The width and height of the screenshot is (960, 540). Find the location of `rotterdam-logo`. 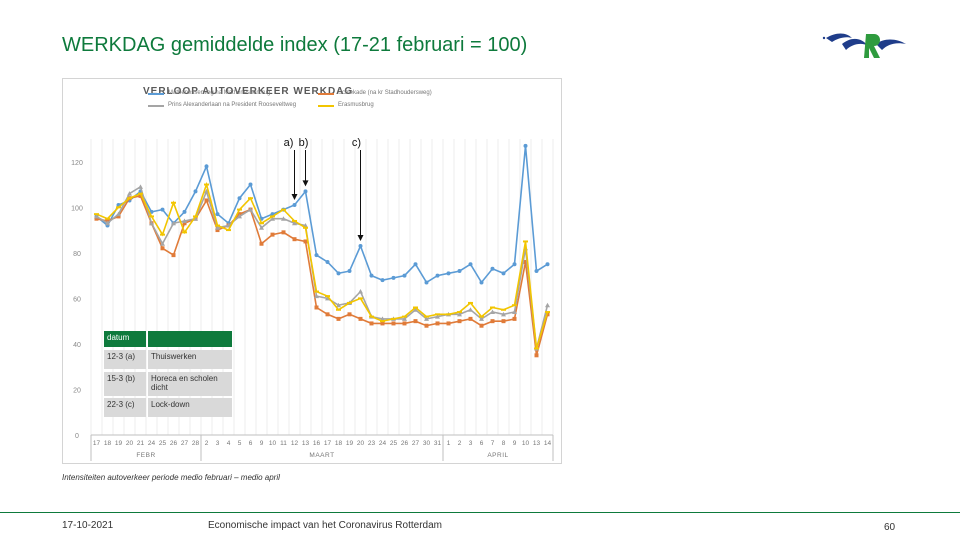

rotterdam-logo is located at coordinates (864, 45).